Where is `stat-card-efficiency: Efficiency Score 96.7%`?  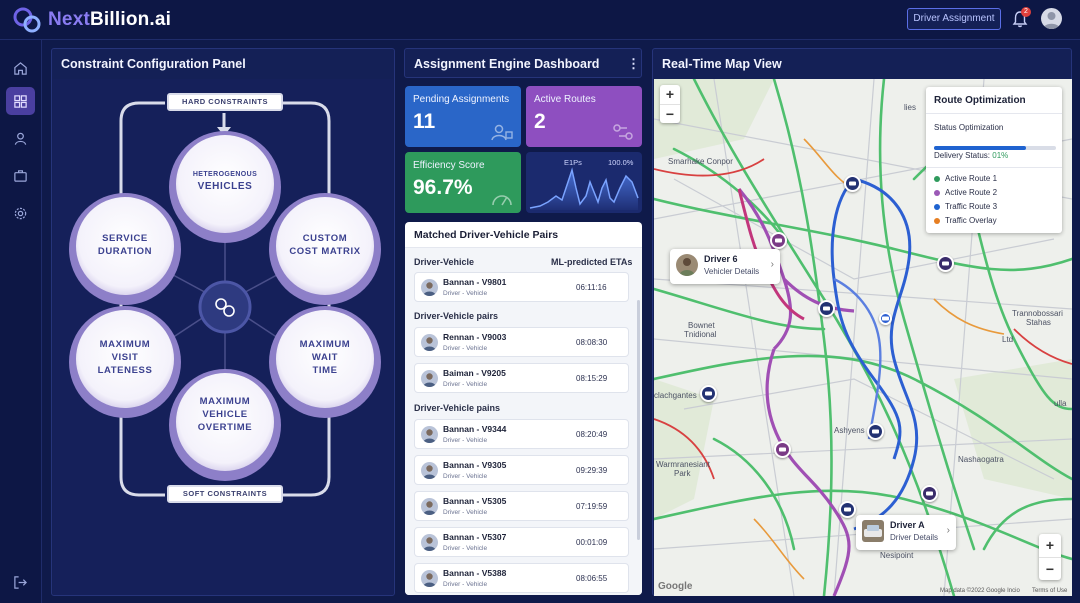
stat-card-efficiency: Efficiency Score 96.7% is located at coordinates (463, 182).